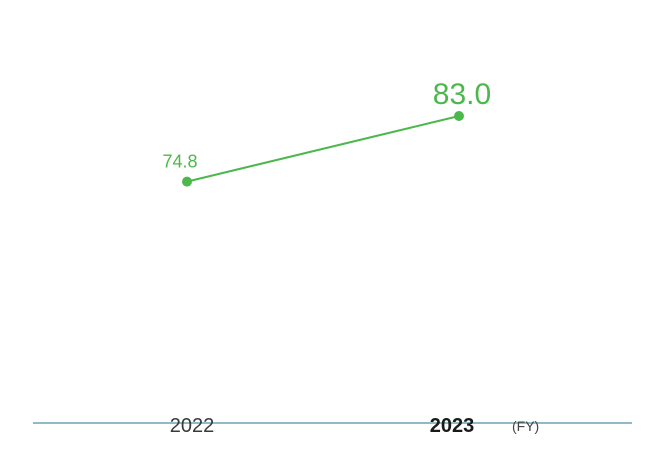 This screenshot has height=468, width=664. I want to click on x-tick-layer: 2022 2023, so click(322, 426).